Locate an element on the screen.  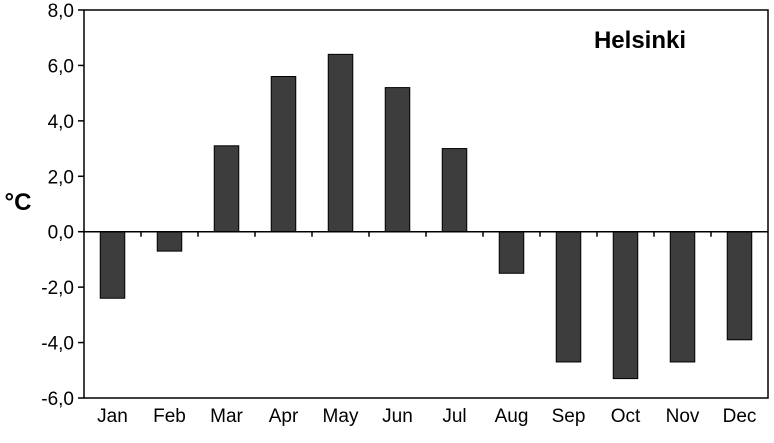
x-tick-label: Oct is located at coordinates (626, 416).